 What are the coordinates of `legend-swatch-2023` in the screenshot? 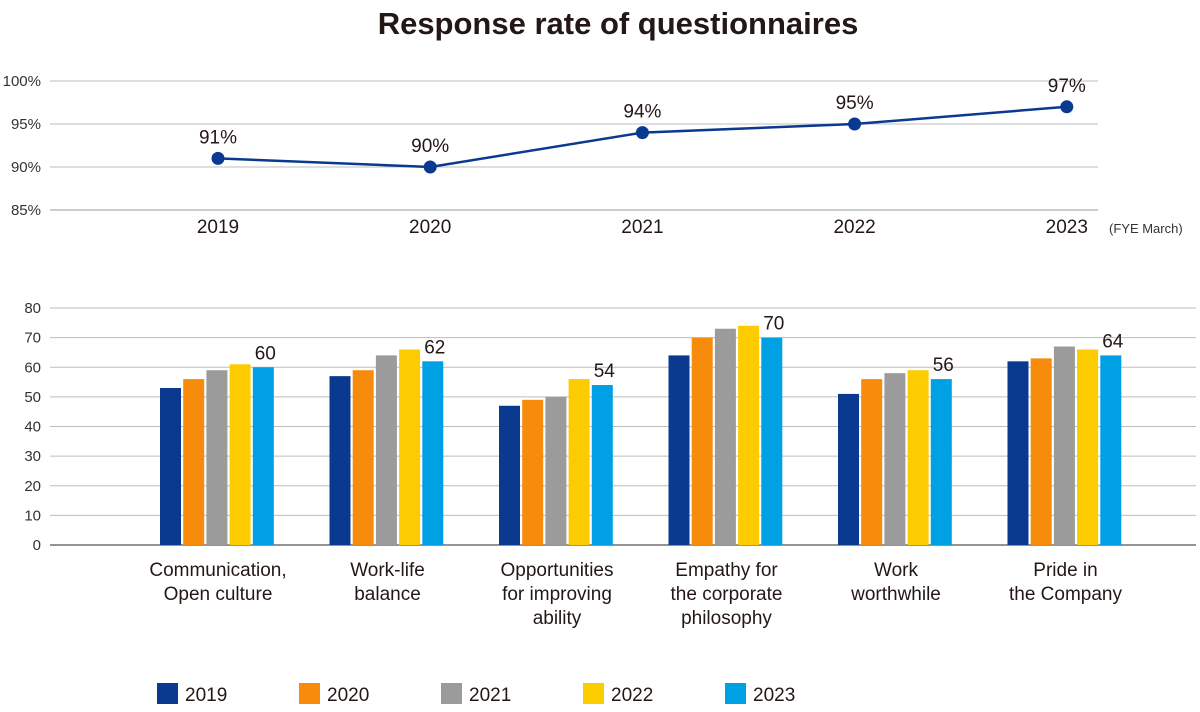 It's located at (735, 693).